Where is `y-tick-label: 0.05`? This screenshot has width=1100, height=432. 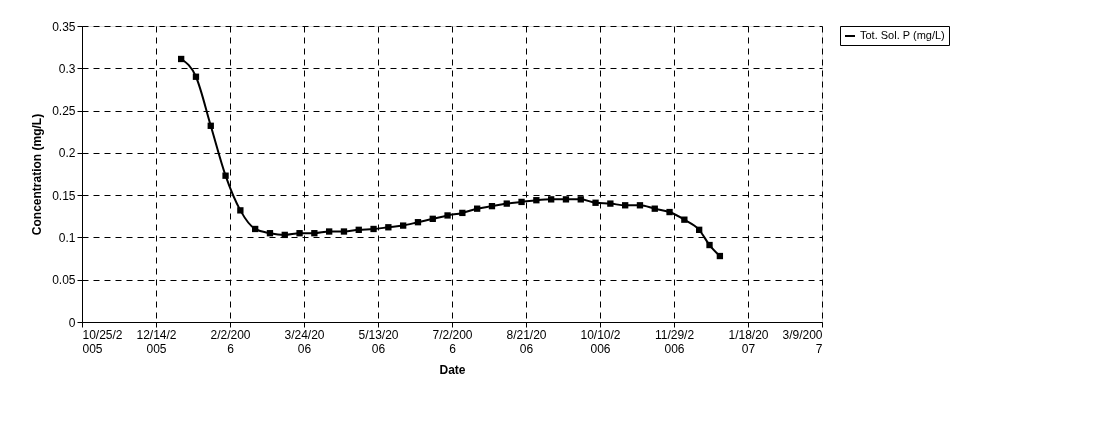
y-tick-label: 0.05 is located at coordinates (64, 280).